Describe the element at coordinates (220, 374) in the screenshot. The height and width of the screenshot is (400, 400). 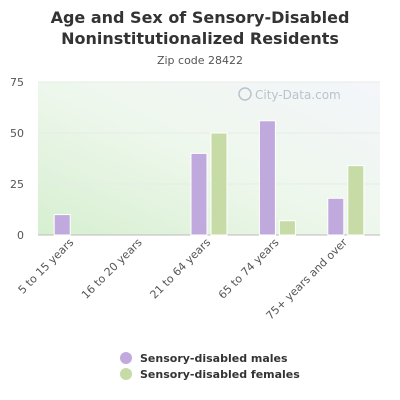
I see `legend-label-females: Sensory-disabled females` at that location.